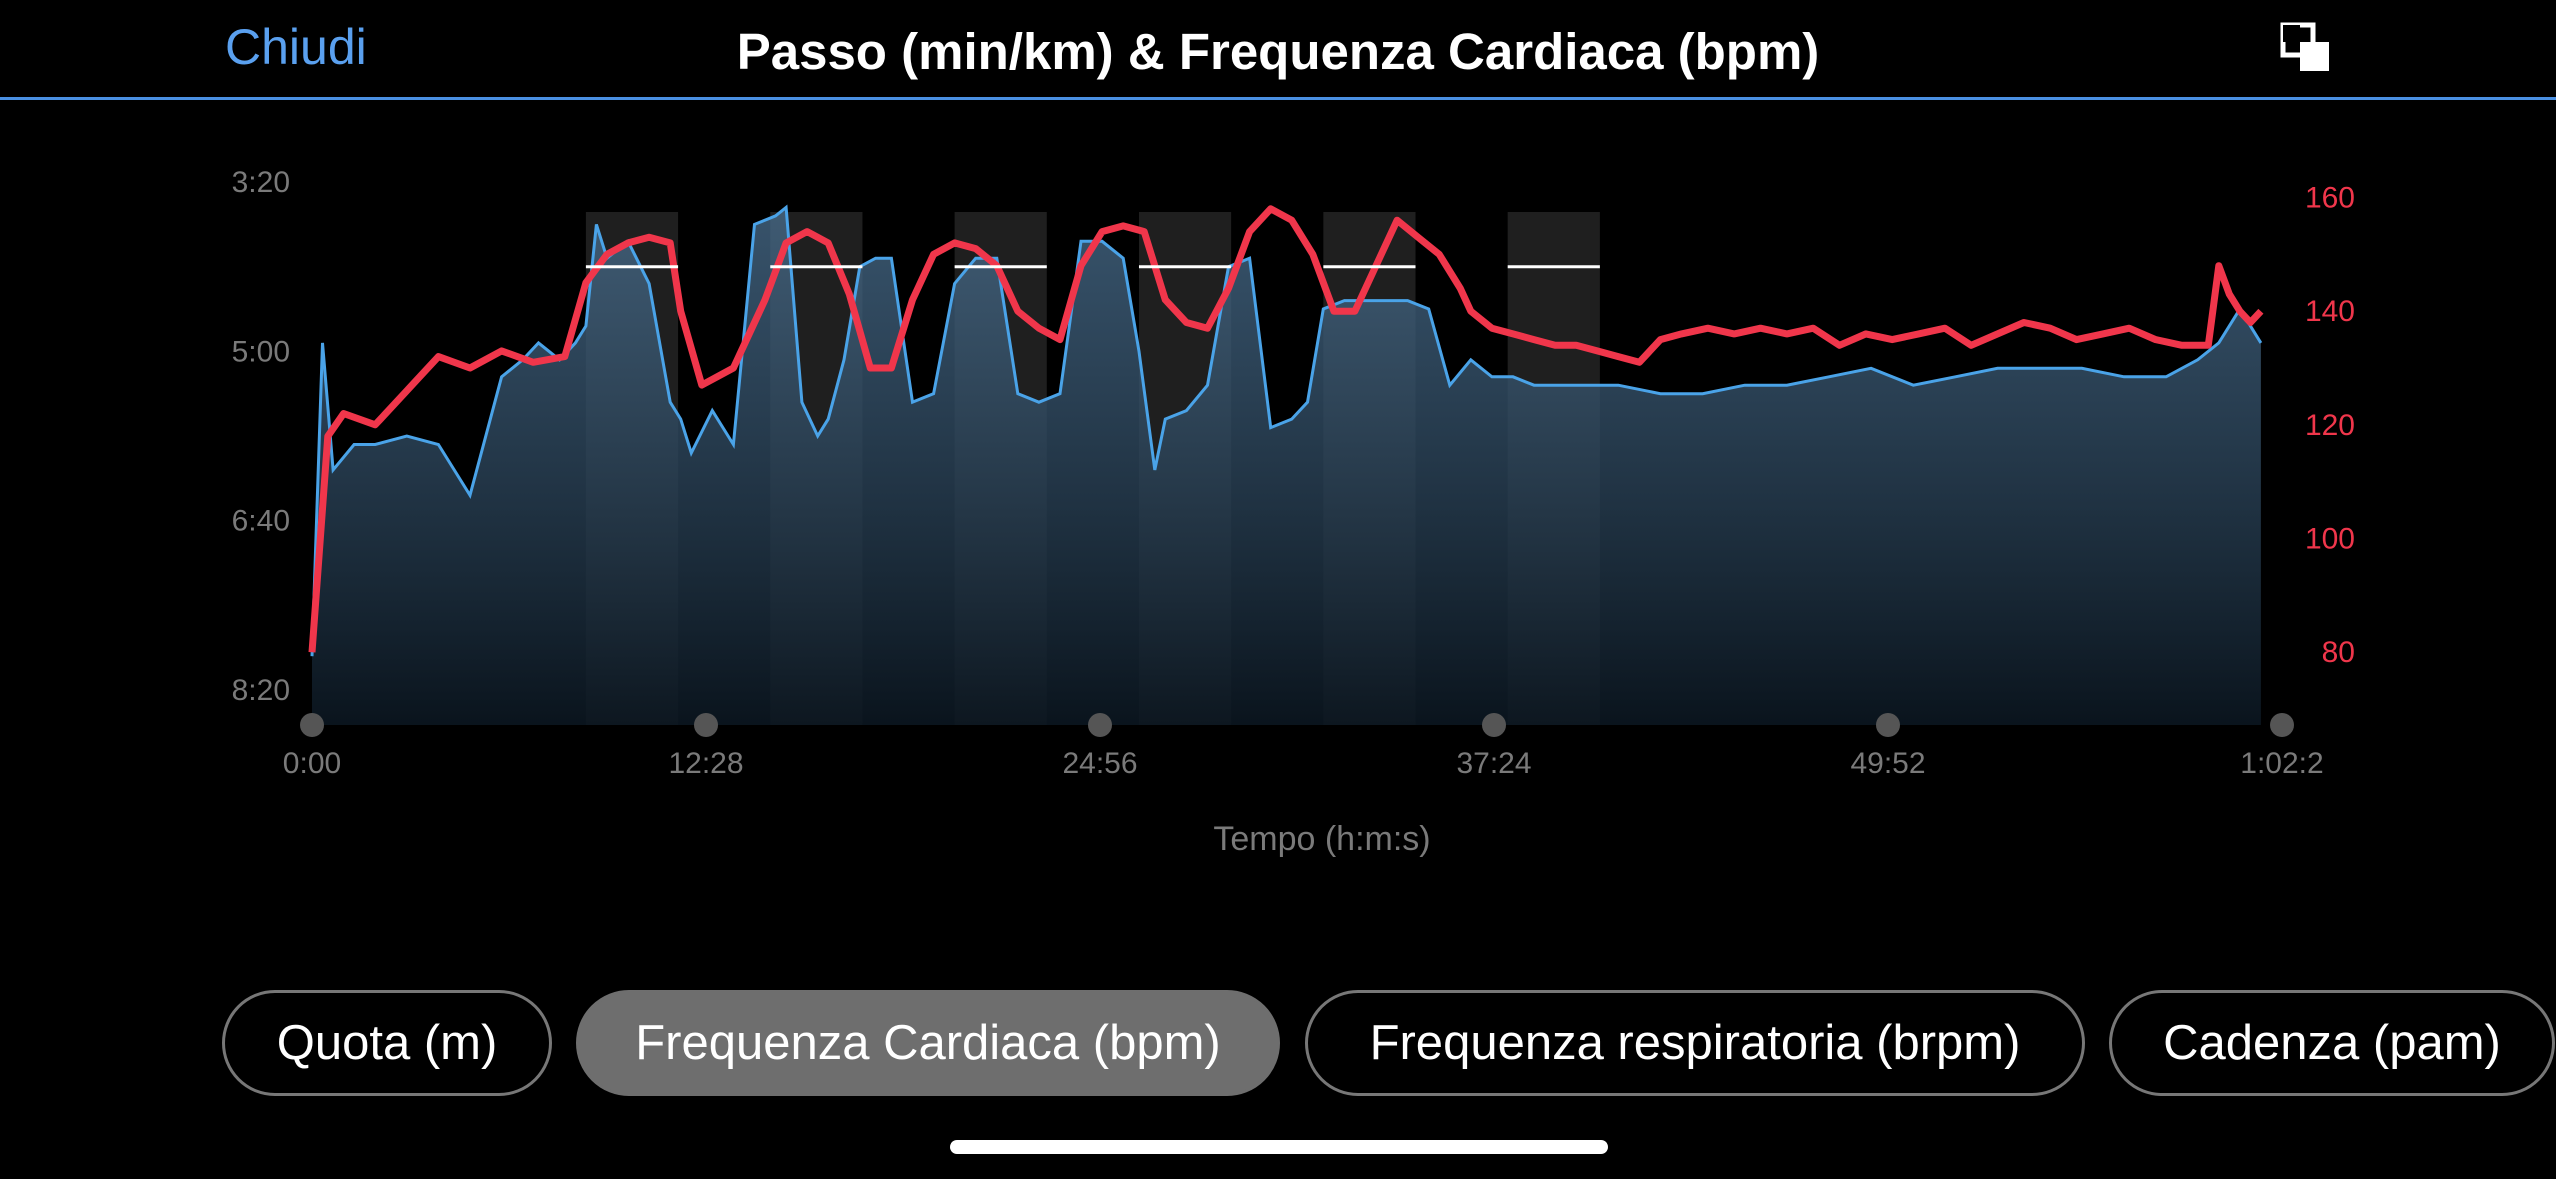  What do you see at coordinates (1279, 1147) in the screenshot?
I see `home-indicator` at bounding box center [1279, 1147].